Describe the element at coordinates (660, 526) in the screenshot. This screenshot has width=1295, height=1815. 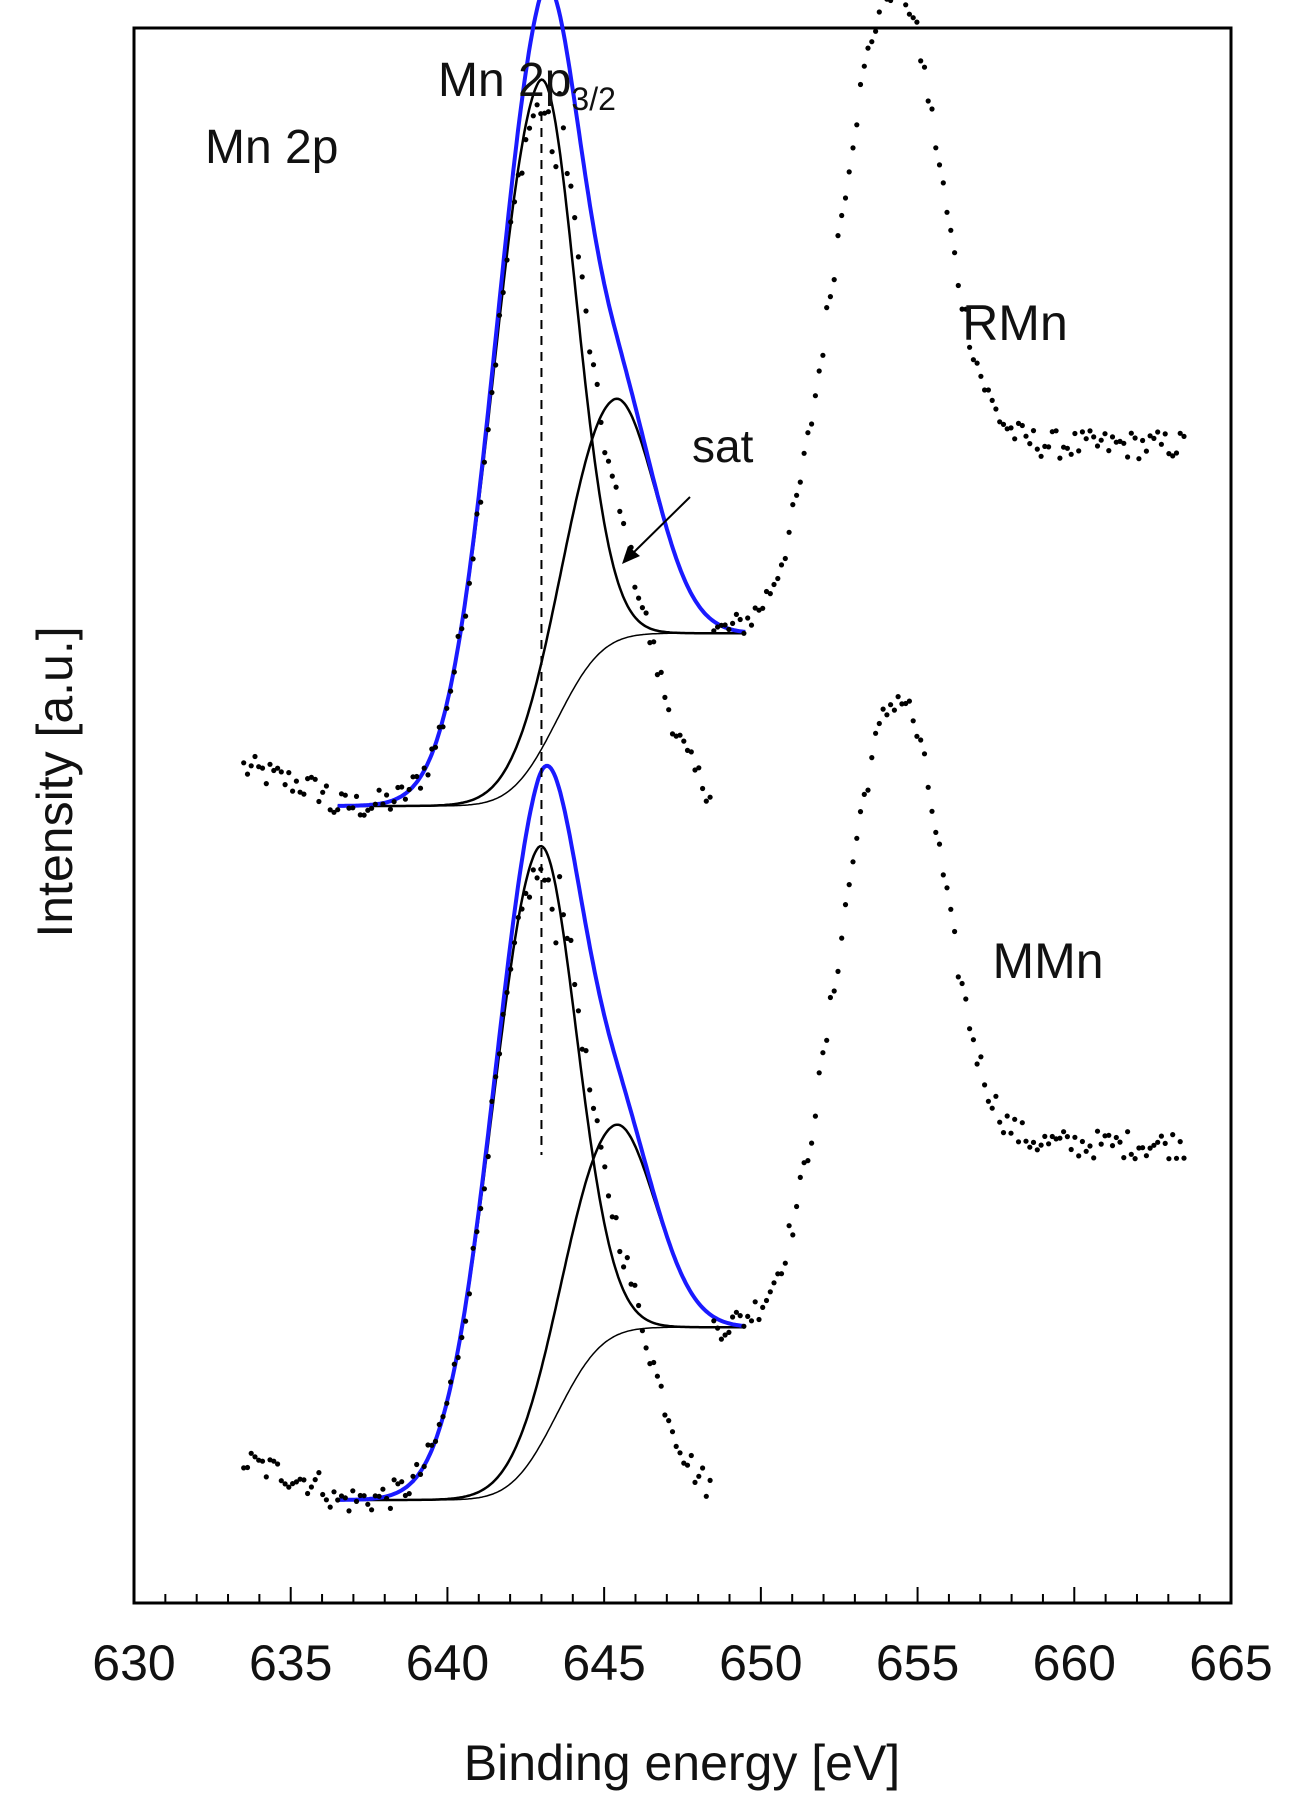
I see `satellite-pointer-line` at that location.